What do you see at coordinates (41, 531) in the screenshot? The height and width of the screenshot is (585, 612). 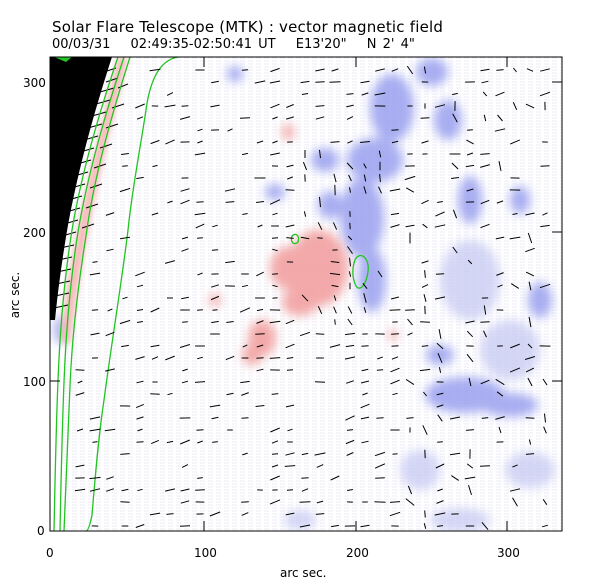 I see `ytick-label-0: 0` at bounding box center [41, 531].